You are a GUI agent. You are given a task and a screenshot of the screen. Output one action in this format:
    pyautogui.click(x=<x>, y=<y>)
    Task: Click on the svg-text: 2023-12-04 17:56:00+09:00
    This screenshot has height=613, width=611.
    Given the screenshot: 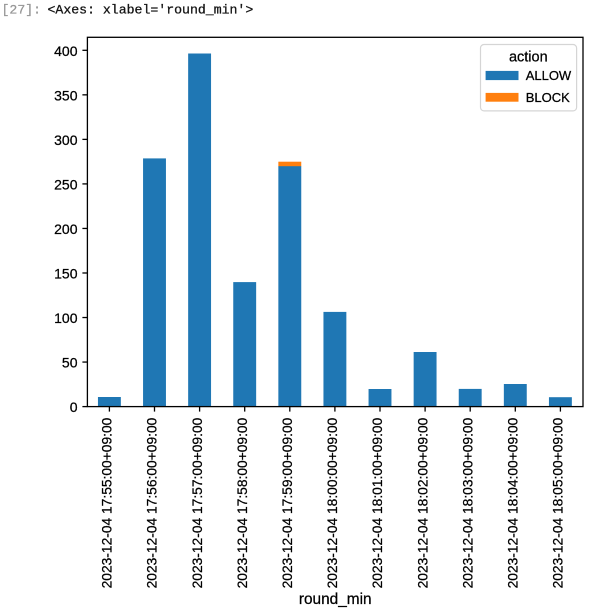 What is the action you would take?
    pyautogui.click(x=152, y=502)
    